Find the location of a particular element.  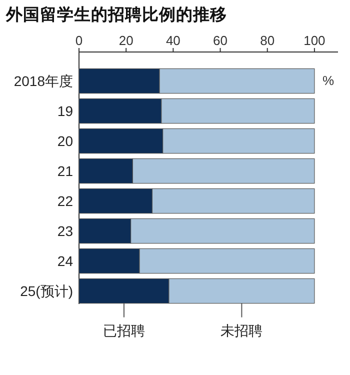

x-tick-label: 80 is located at coordinates (267, 40).